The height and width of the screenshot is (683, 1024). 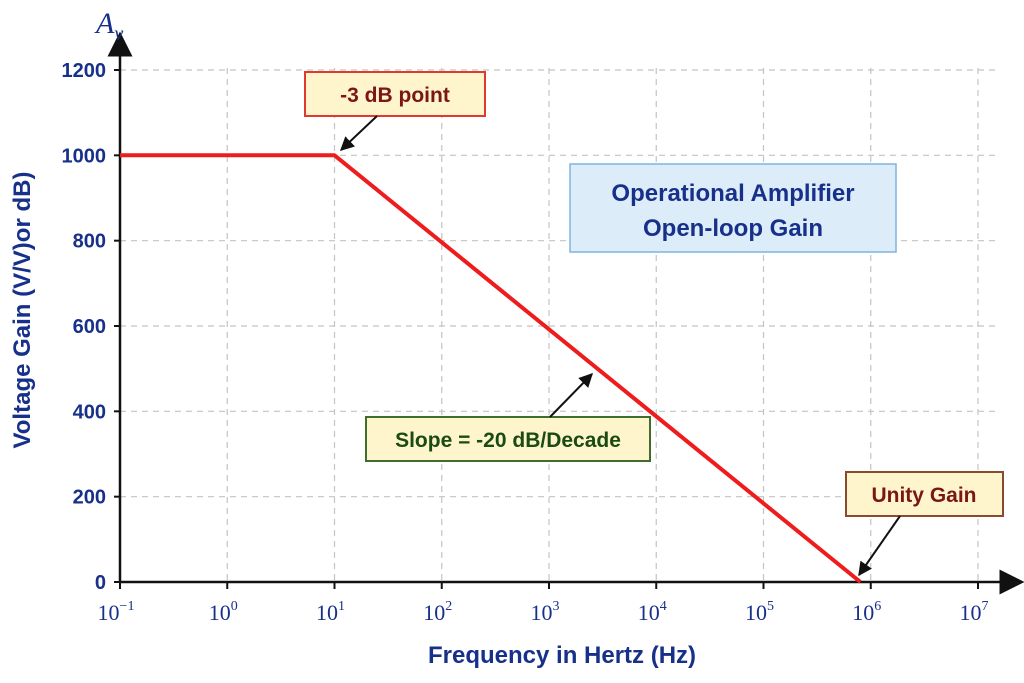 What do you see at coordinates (84, 156) in the screenshot?
I see `y-tick-label: 1000` at bounding box center [84, 156].